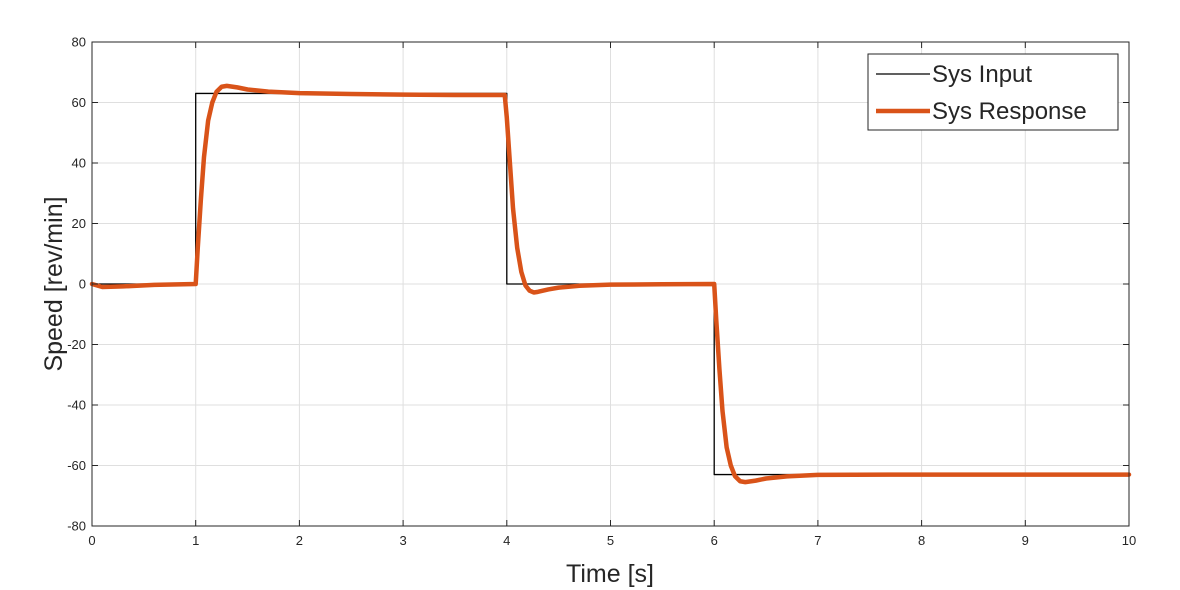 This screenshot has width=1180, height=590. I want to click on legend-label-1: Sys Input, so click(982, 74).